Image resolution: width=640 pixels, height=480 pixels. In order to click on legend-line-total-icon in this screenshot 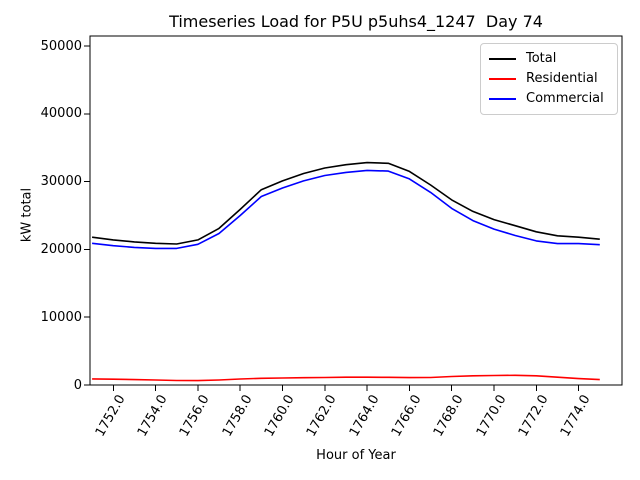, I will do `click(502, 59)`.